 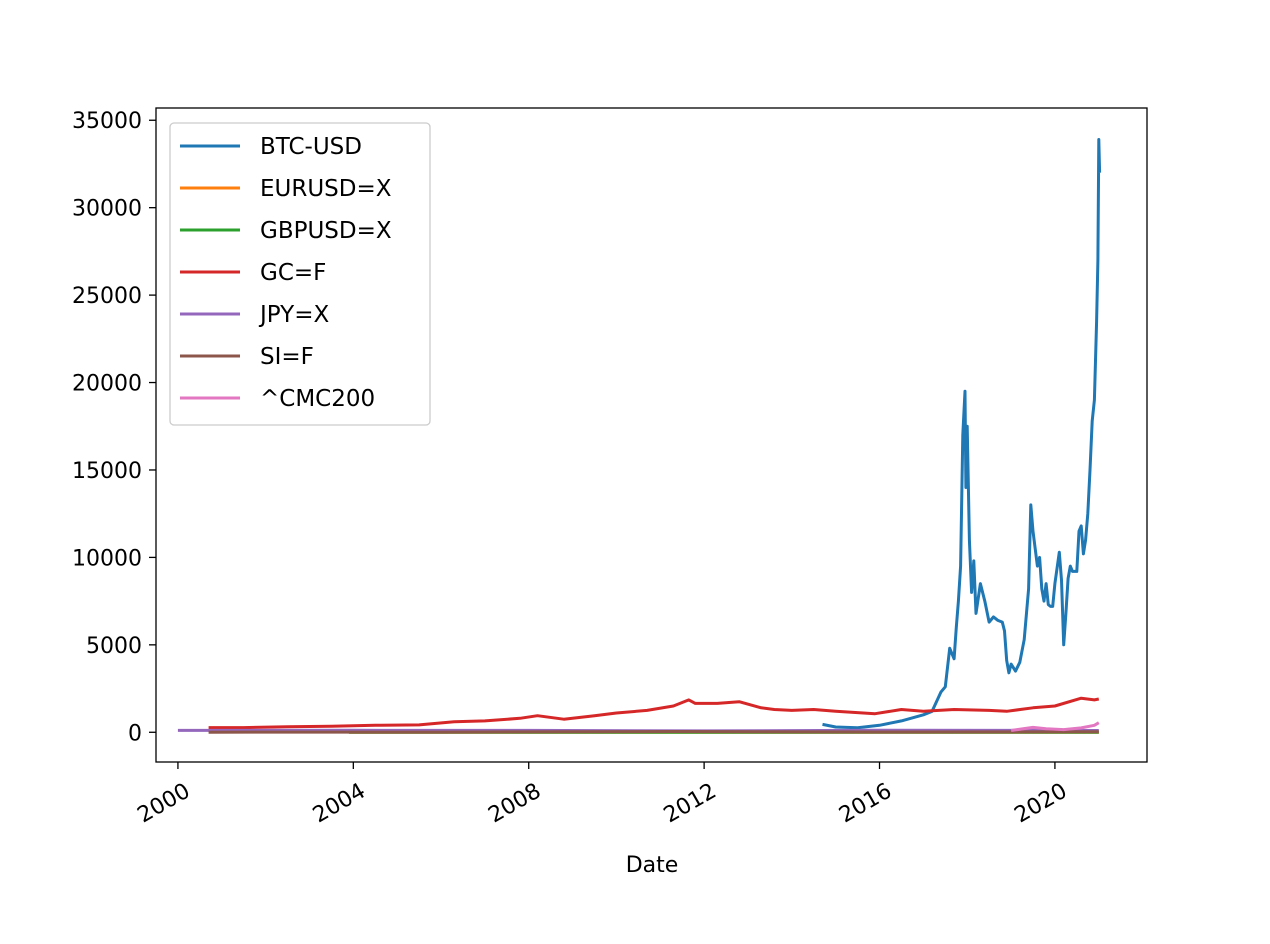 I want to click on legend-label: ^CMC200, so click(x=317, y=399).